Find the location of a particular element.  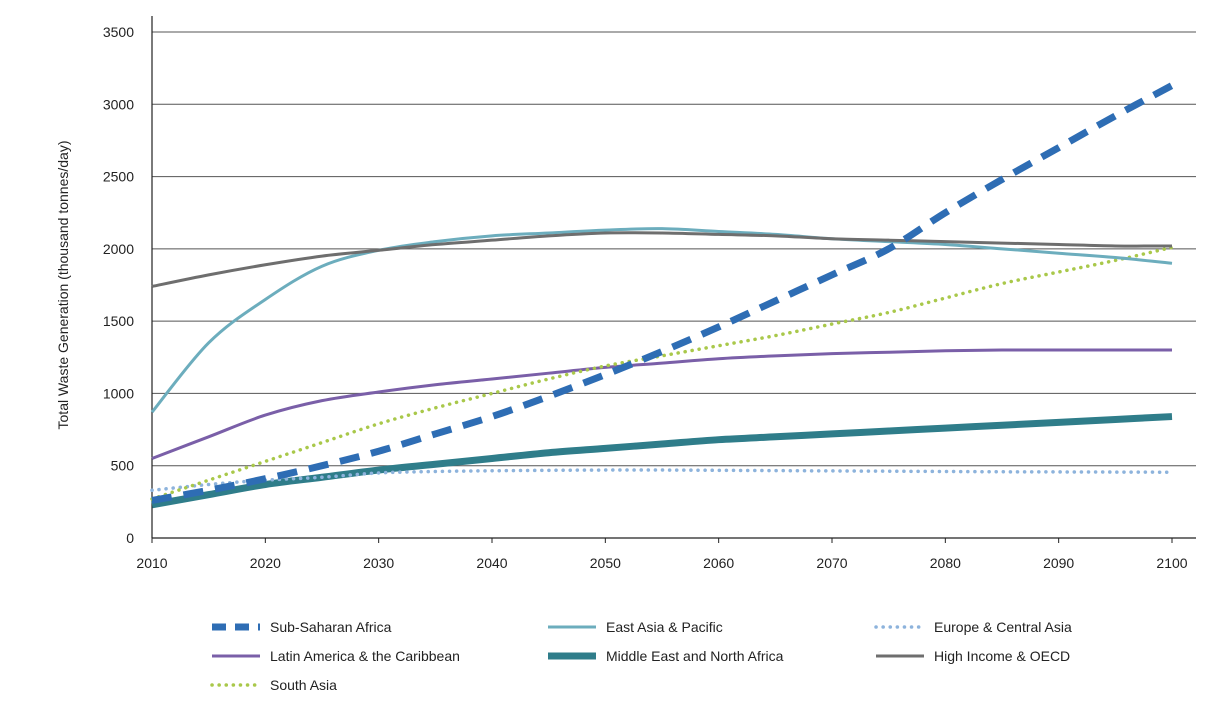

x-tick-label-2100: 2100 is located at coordinates (1171, 563).